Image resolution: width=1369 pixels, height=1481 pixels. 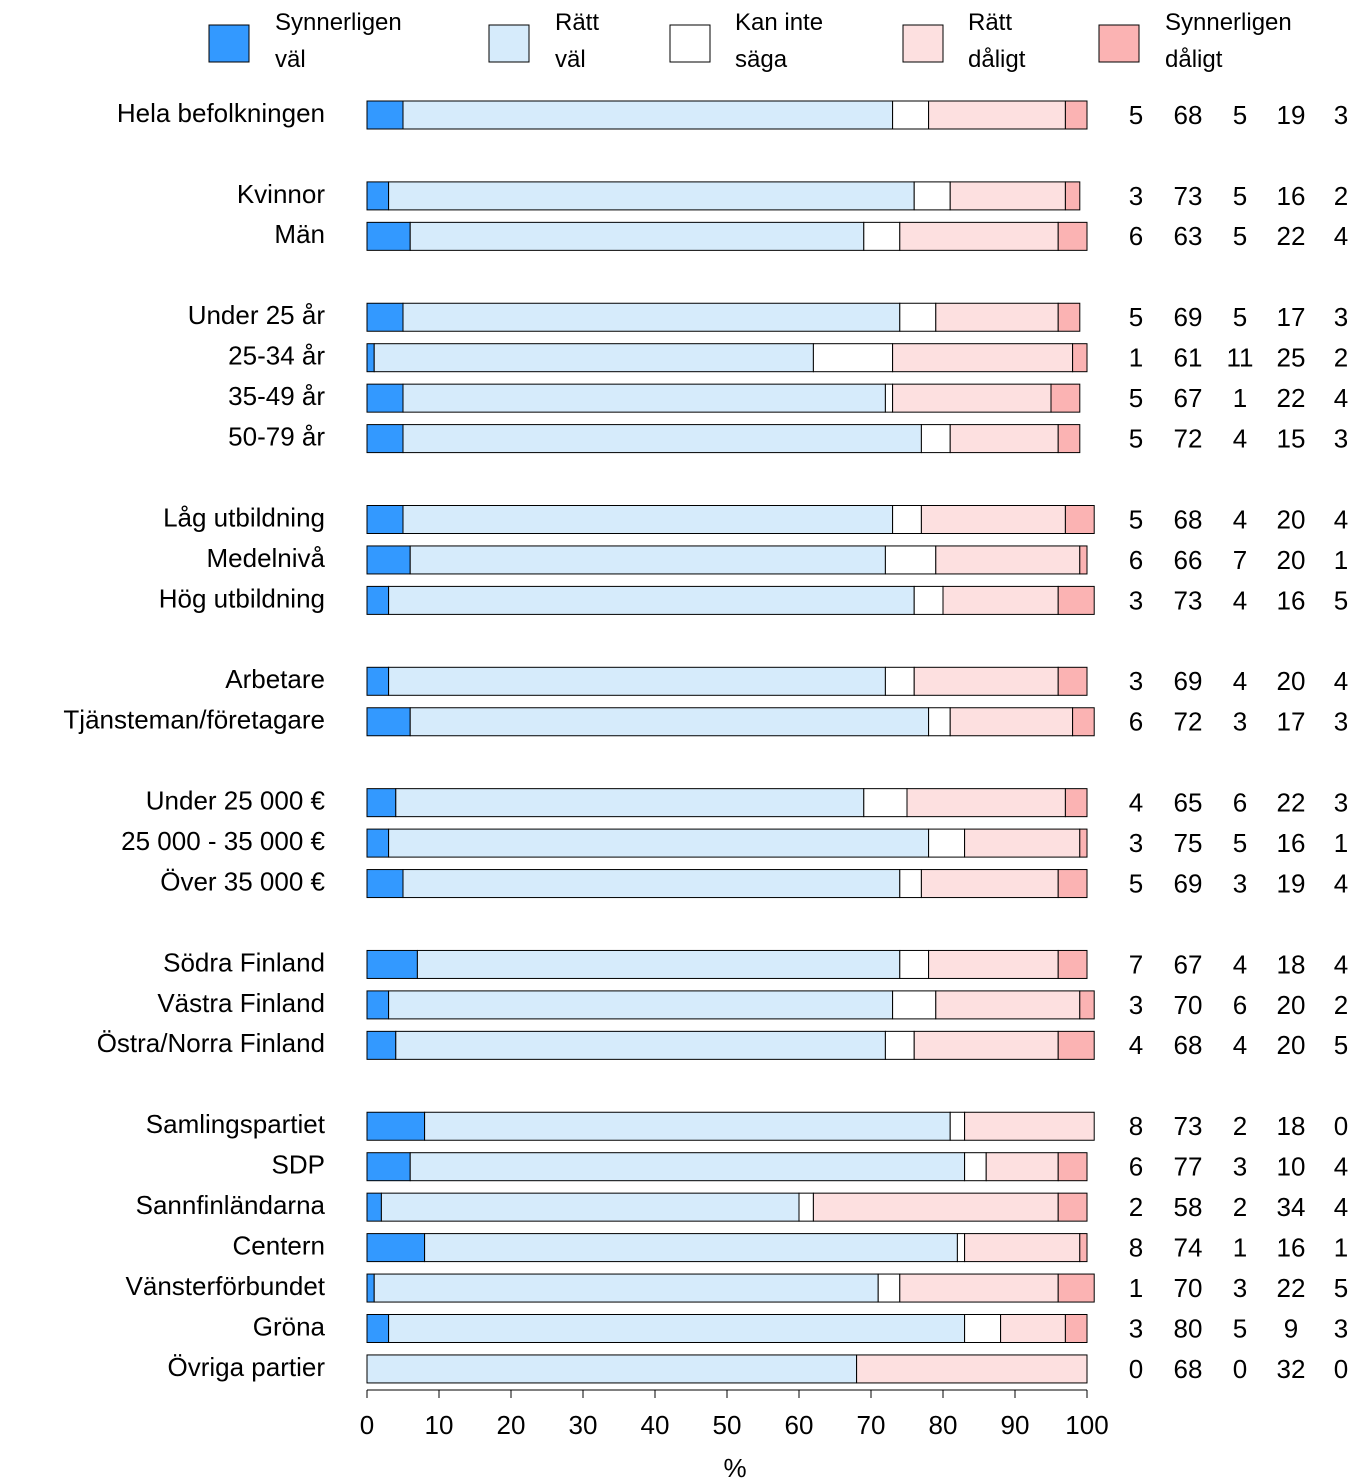 What do you see at coordinates (799, 1425) in the screenshot?
I see `x-tick-label: 60` at bounding box center [799, 1425].